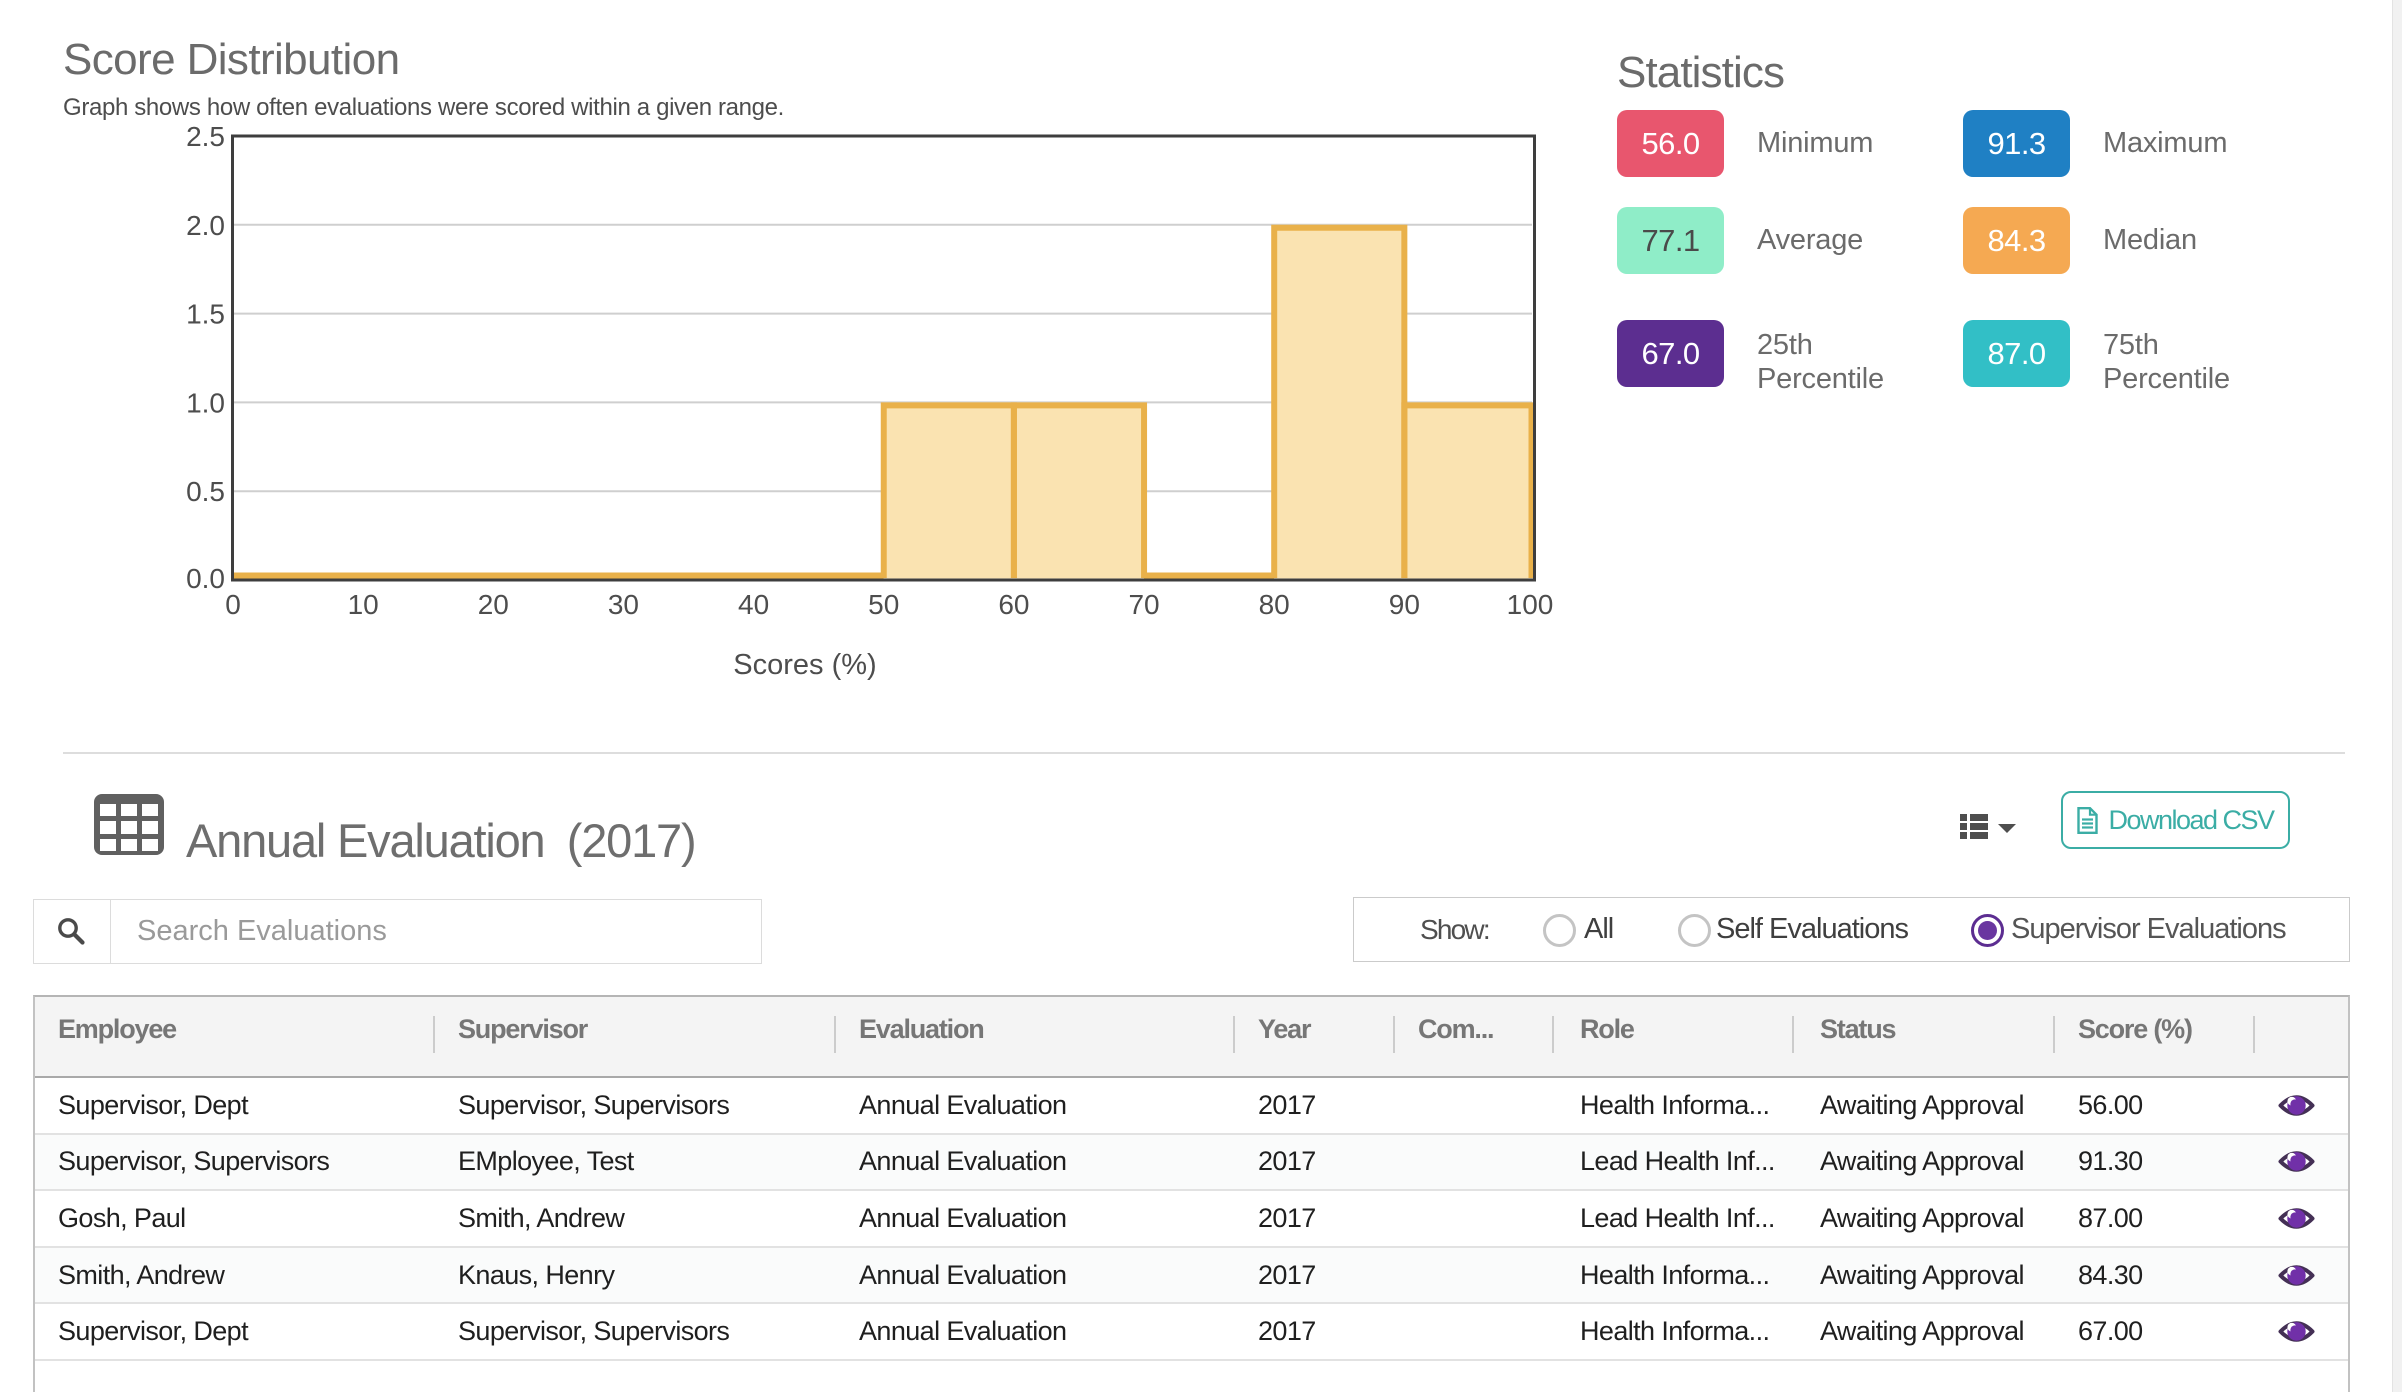 This screenshot has width=2402, height=1392. Describe the element at coordinates (1404, 604) in the screenshot. I see `svg-text: 90` at that location.